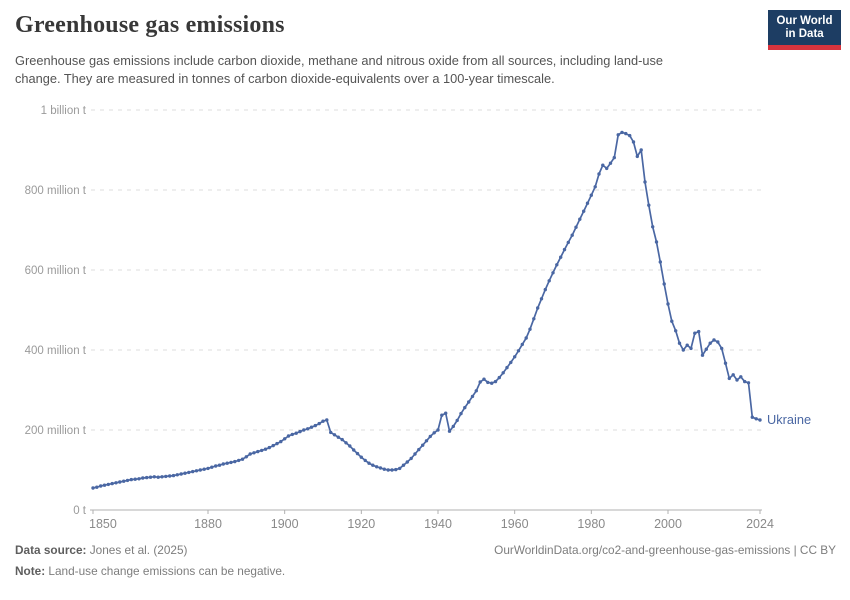  I want to click on x-tick-label: 1880, so click(208, 524).